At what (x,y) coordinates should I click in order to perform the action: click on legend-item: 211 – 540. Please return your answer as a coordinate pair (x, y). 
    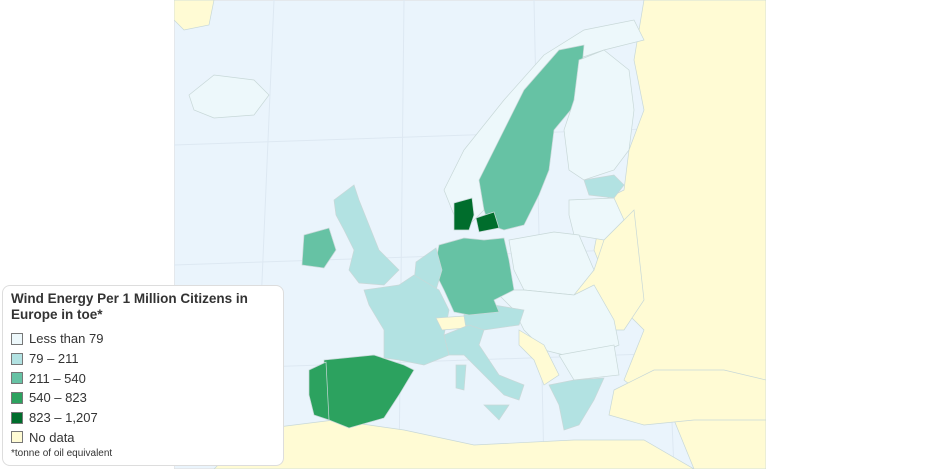
    Looking at the image, I should click on (143, 378).